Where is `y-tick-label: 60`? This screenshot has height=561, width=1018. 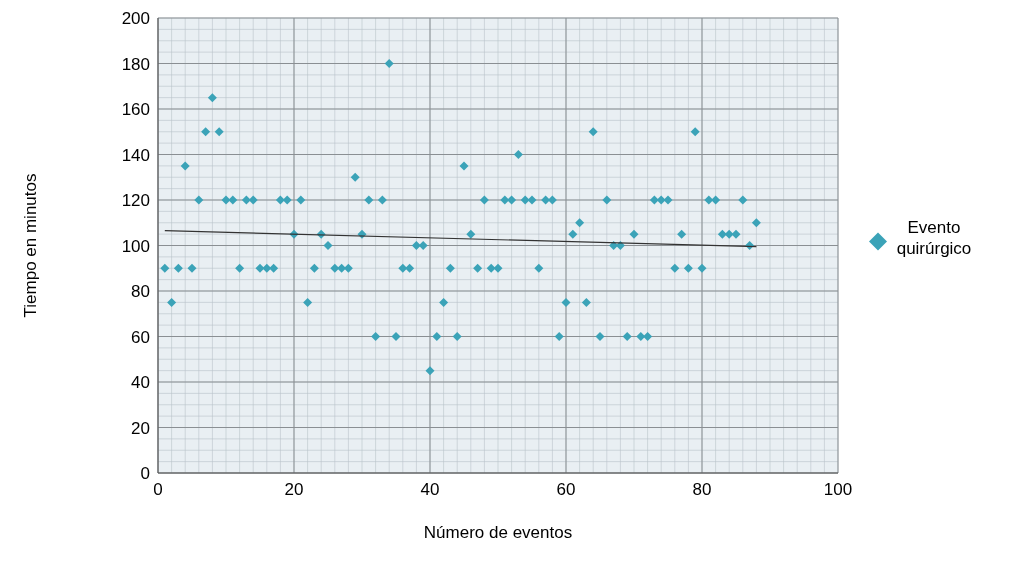 y-tick-label: 60 is located at coordinates (140, 337).